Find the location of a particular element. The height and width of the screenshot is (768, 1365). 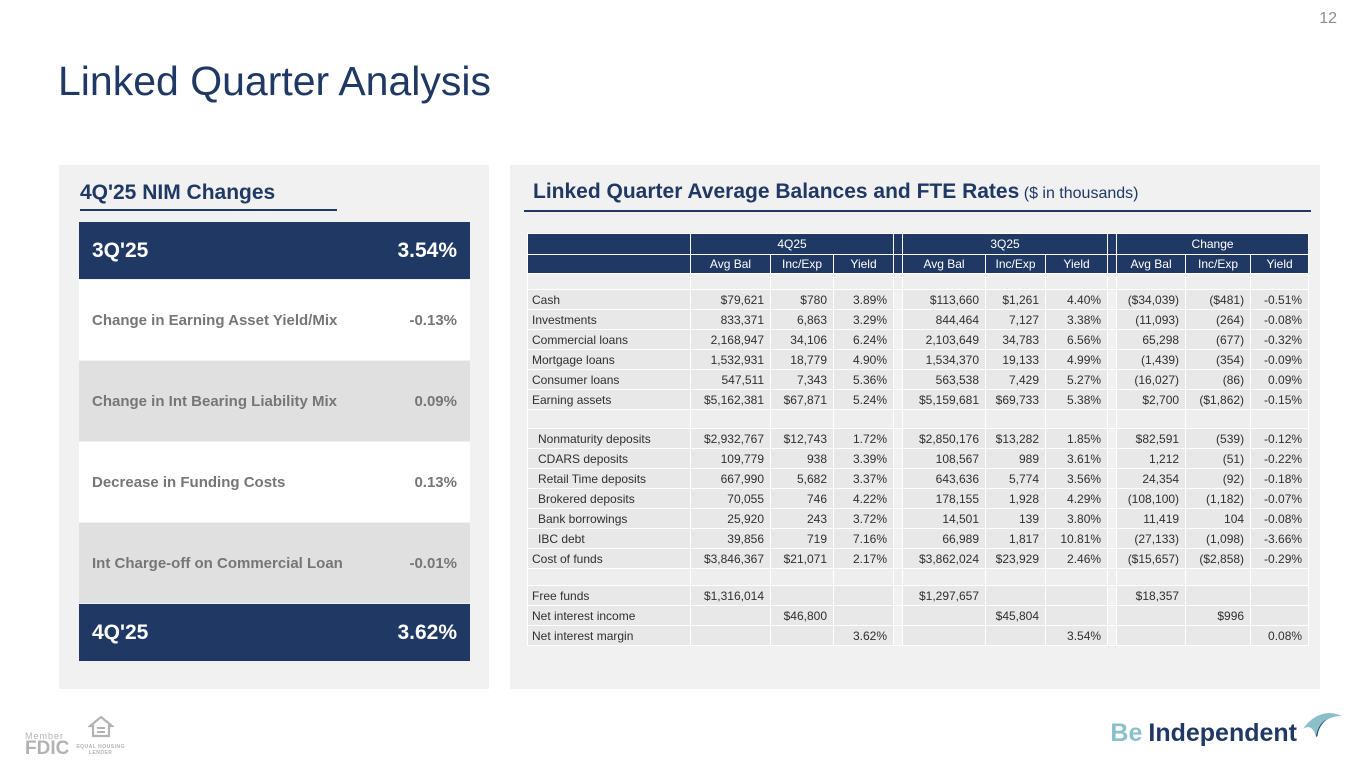

value-cell: $3,862,024 is located at coordinates (944, 558).